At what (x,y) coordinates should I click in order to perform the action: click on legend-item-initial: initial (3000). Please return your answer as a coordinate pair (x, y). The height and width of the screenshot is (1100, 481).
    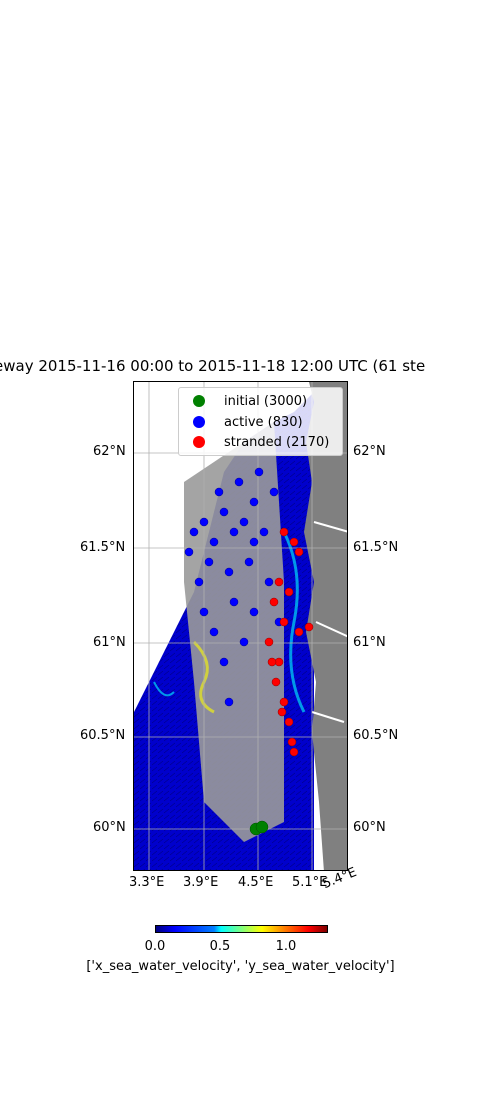
    Looking at the image, I should click on (250, 401).